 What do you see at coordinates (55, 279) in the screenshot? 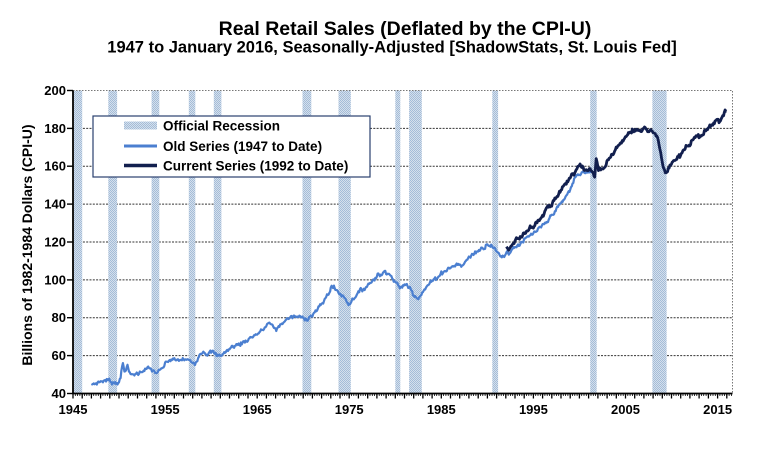
I see `svg-text: 100` at bounding box center [55, 279].